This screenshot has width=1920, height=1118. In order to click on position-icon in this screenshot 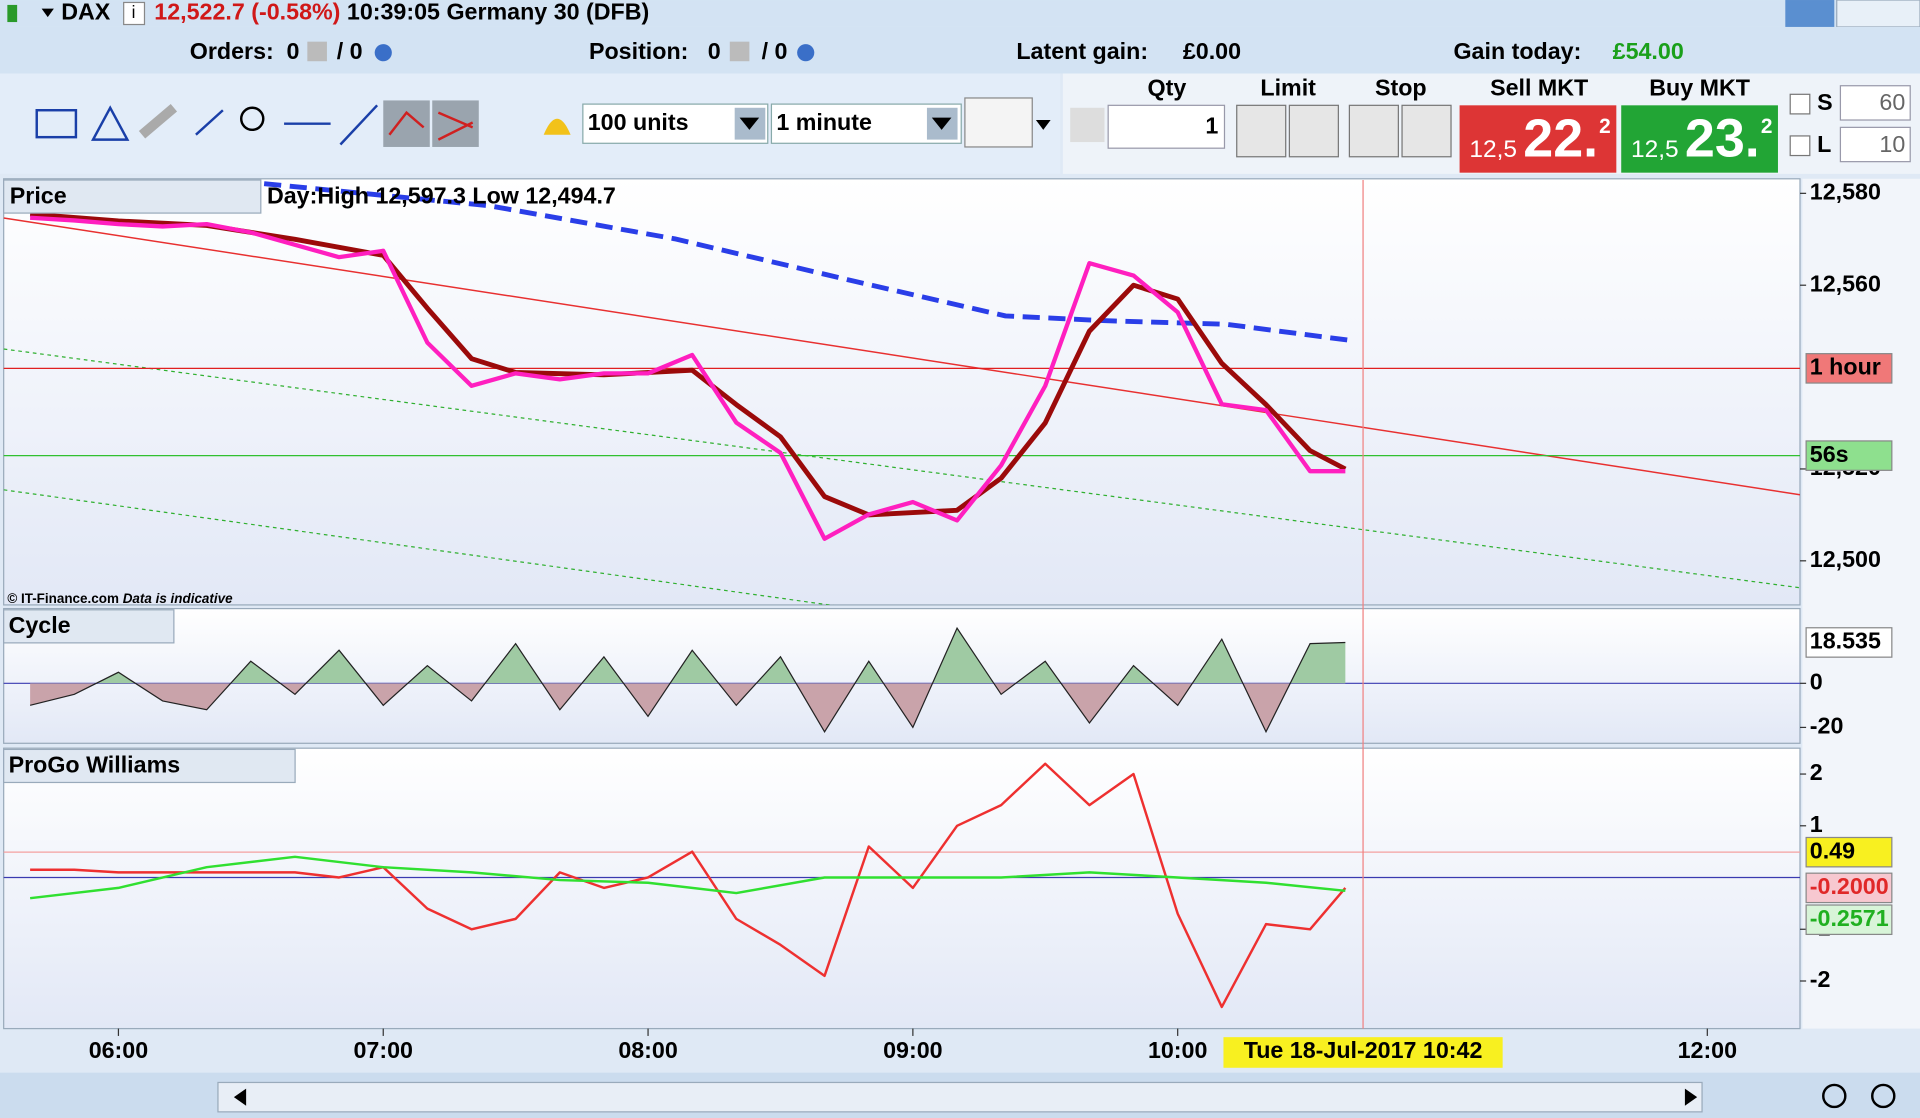, I will do `click(739, 51)`.